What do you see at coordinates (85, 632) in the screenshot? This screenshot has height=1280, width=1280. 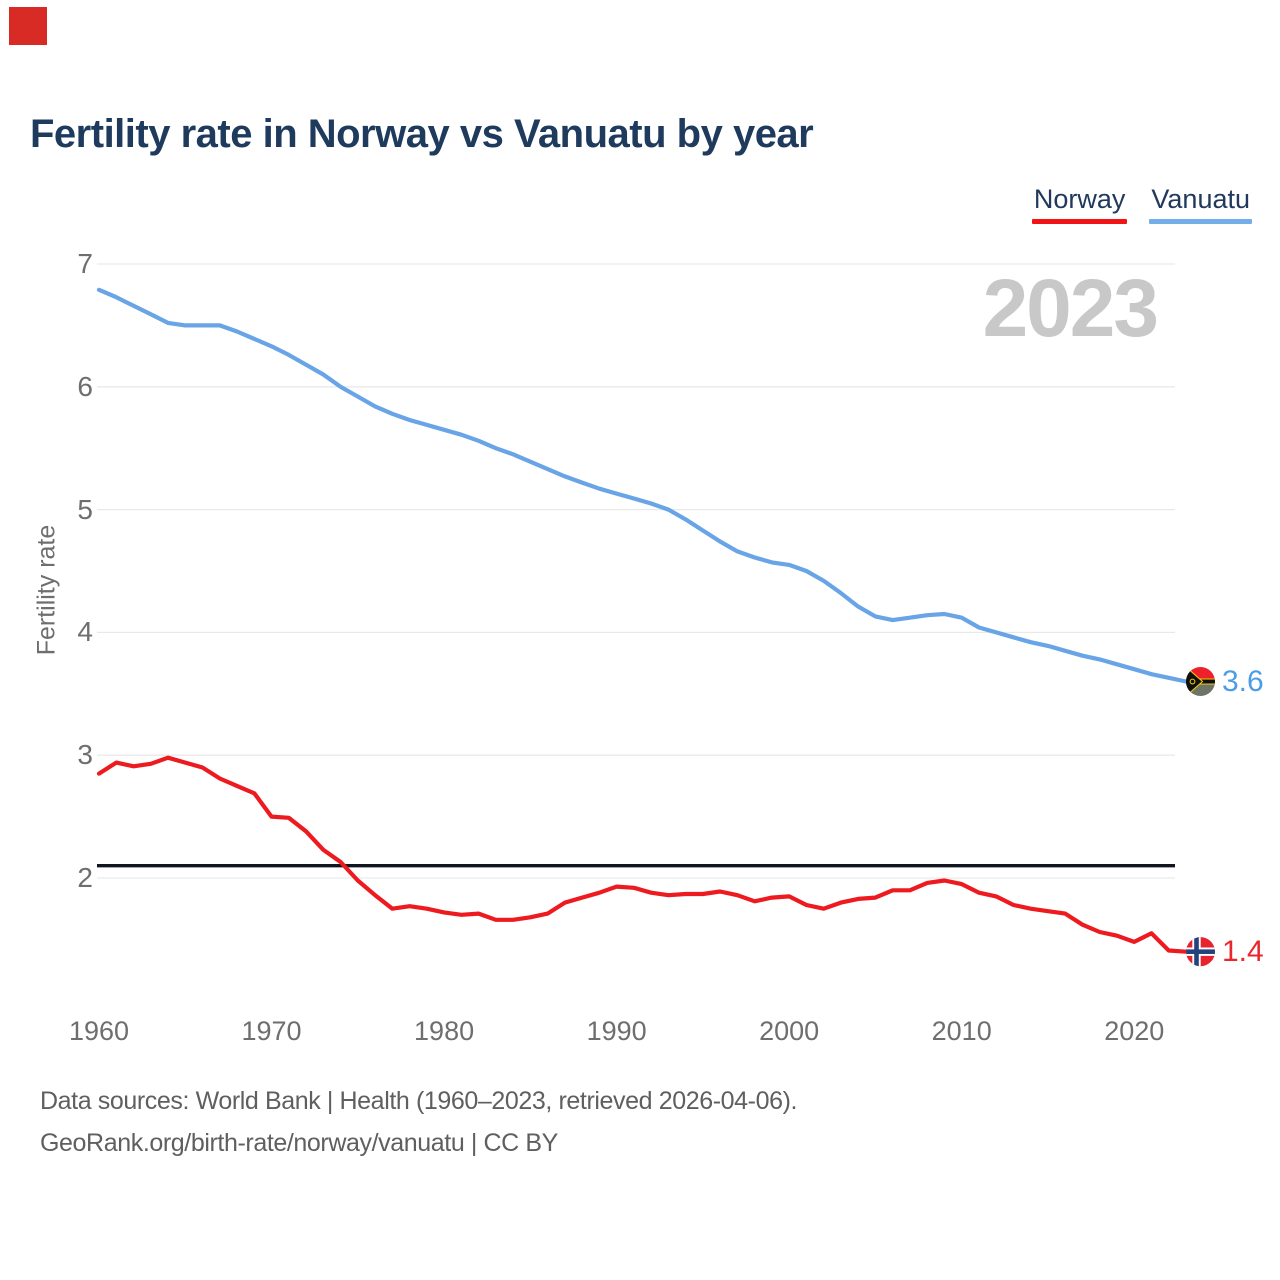 I see `y-tick-label: 4` at bounding box center [85, 632].